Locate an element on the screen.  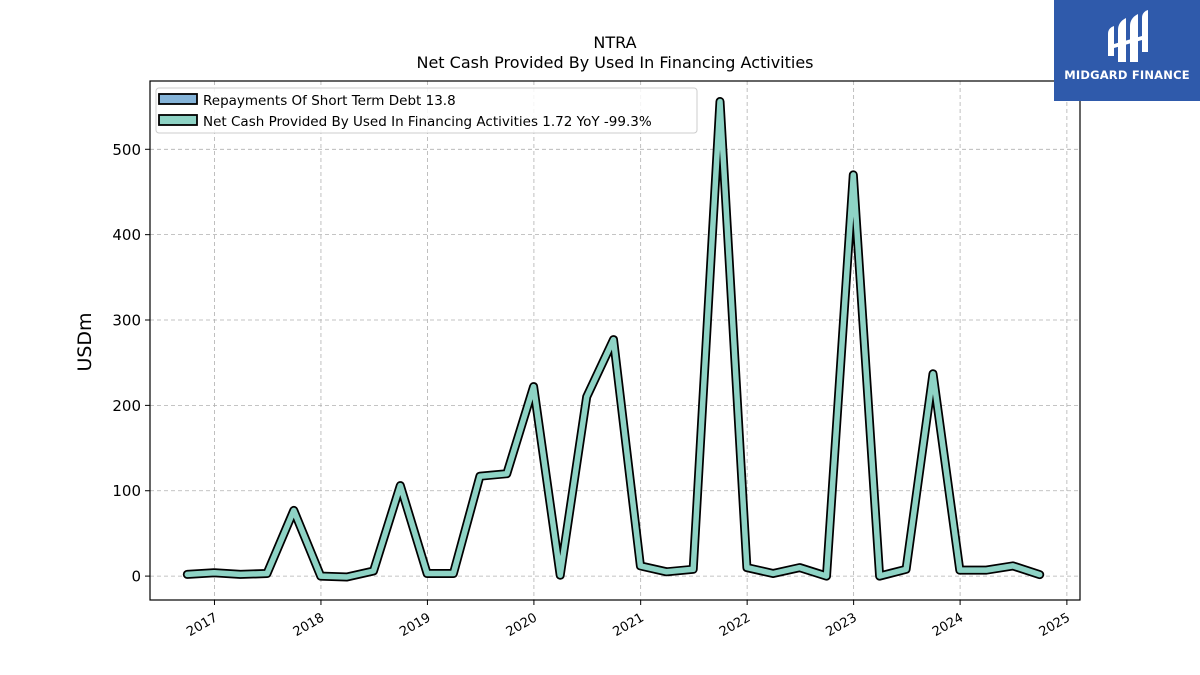
y-tick-label: 200 is located at coordinates (126, 406).